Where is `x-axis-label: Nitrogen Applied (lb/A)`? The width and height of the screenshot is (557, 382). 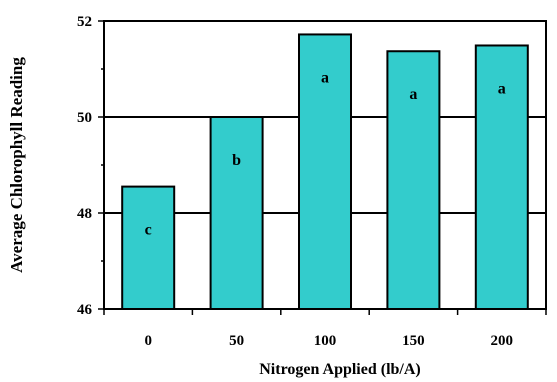 x-axis-label: Nitrogen Applied (lb/A) is located at coordinates (340, 369).